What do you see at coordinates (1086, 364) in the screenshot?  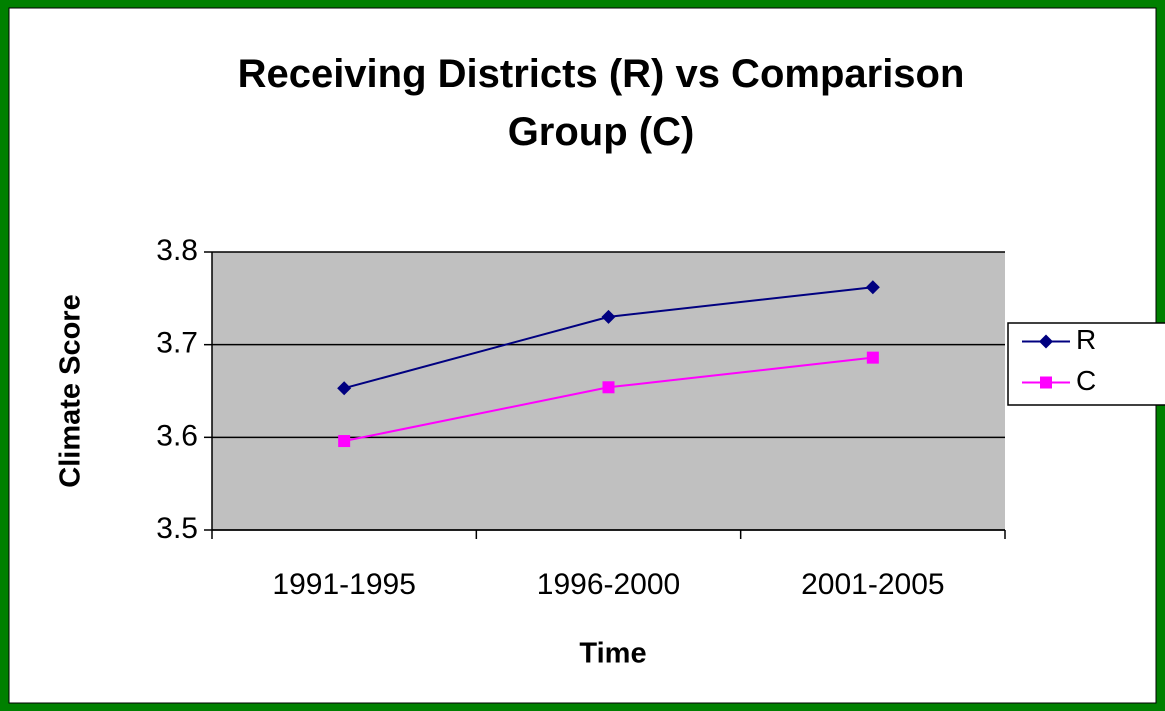 I see `legend` at bounding box center [1086, 364].